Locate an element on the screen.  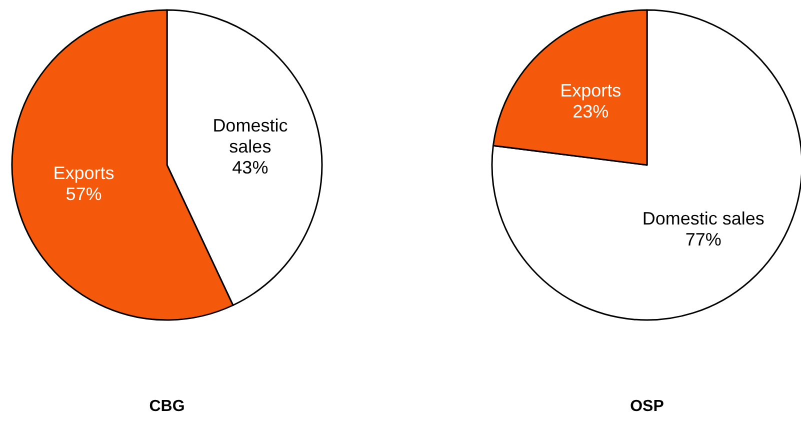
text: CBG is located at coordinates (167, 406).